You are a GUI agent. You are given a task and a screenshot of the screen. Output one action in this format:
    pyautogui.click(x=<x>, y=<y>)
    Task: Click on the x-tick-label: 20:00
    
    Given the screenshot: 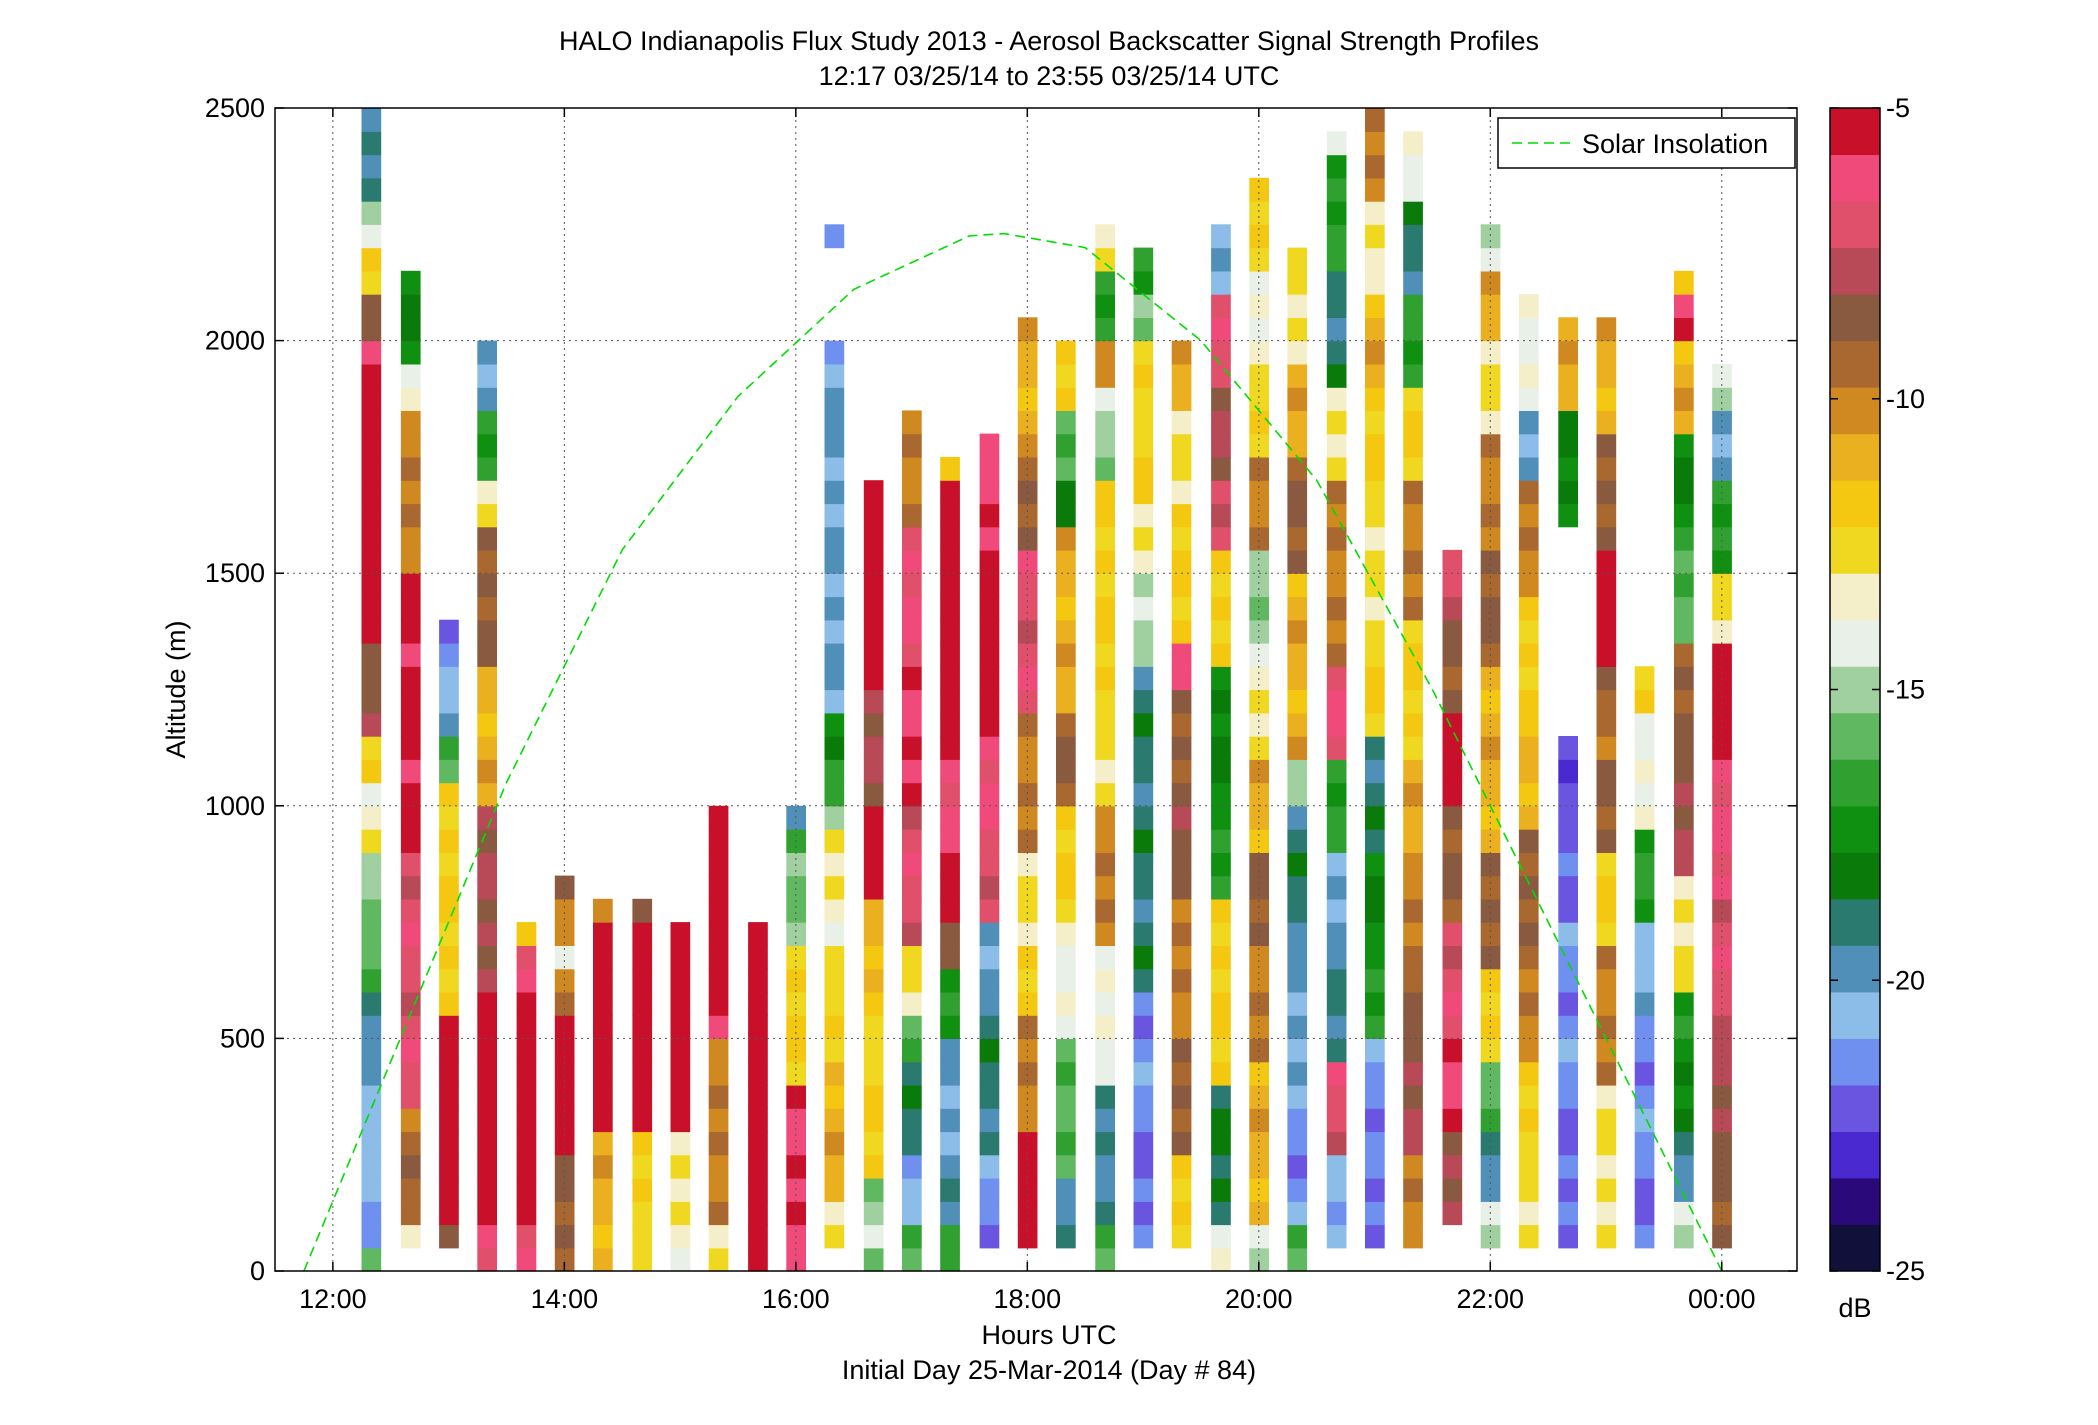 What is the action you would take?
    pyautogui.click(x=1259, y=1299)
    